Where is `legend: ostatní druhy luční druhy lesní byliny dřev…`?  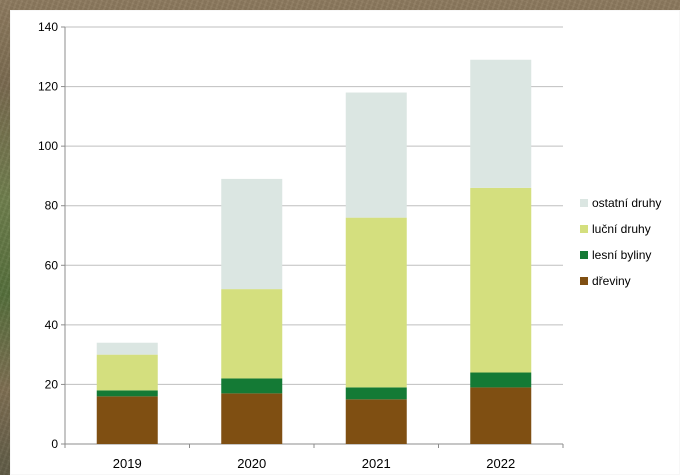 legend: ostatní druhy luční druhy lesní byliny dřev… is located at coordinates (620, 242).